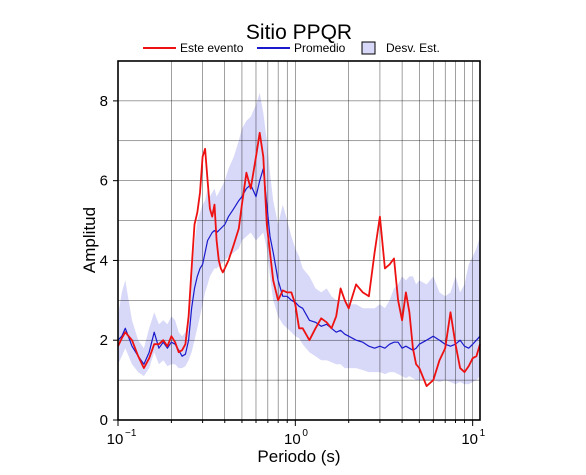  What do you see at coordinates (89, 240) in the screenshot?
I see `y-axis-title: Amplitud` at bounding box center [89, 240].